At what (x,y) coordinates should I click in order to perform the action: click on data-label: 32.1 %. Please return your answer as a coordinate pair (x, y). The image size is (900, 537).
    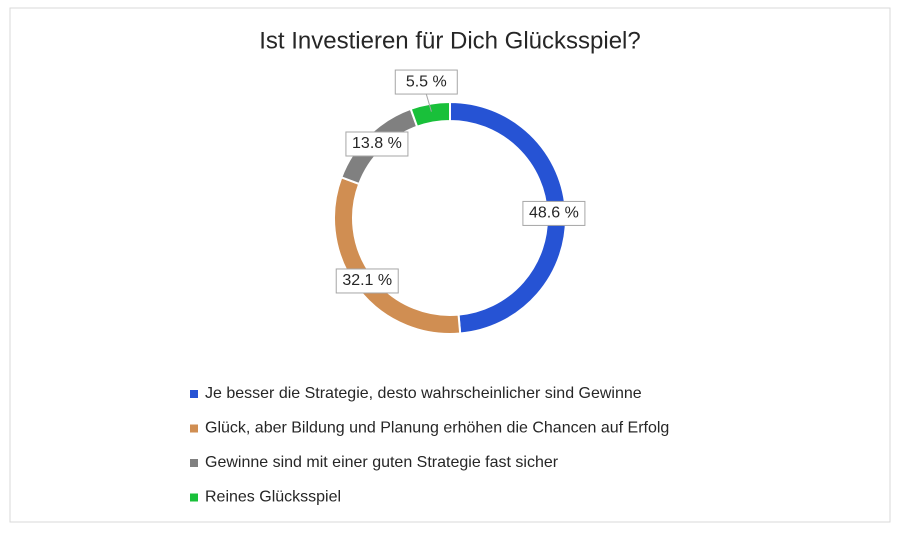
    Looking at the image, I should click on (367, 280).